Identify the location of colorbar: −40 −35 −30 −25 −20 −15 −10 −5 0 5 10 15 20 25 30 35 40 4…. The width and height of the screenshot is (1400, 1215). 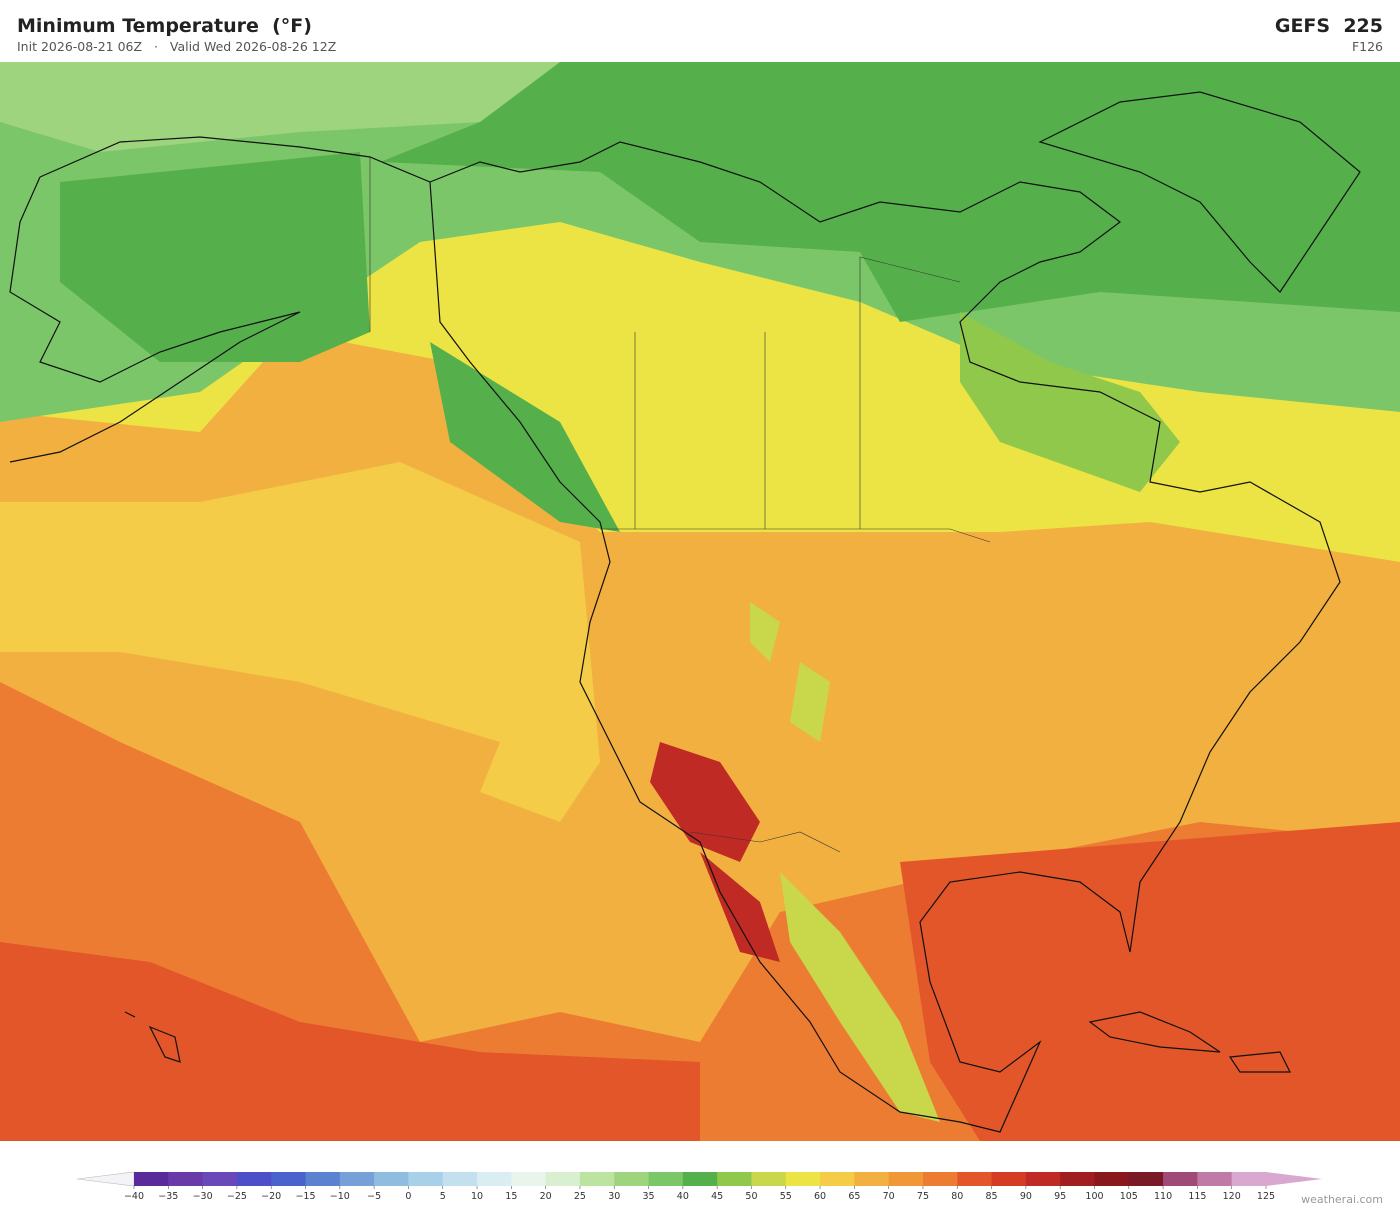
(699, 1185).